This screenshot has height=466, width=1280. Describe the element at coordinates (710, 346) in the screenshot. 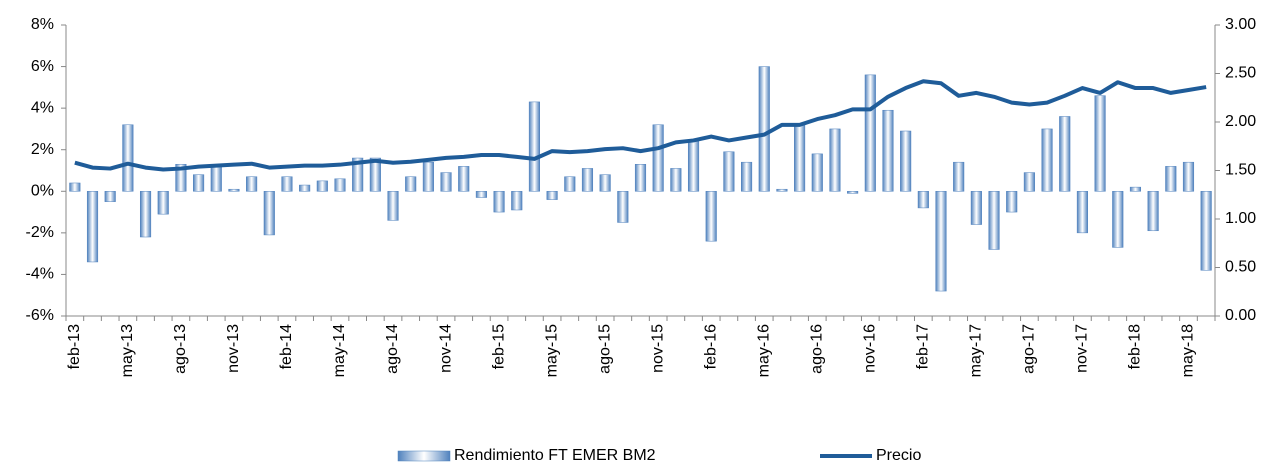

I see `x-tick-label: feb-16` at that location.